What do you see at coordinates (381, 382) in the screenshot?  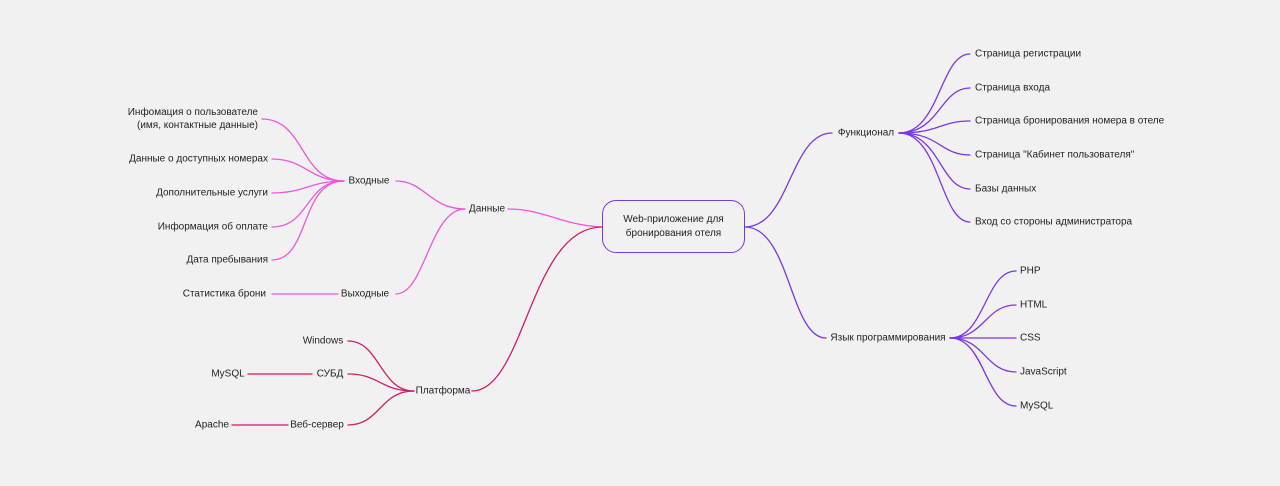 I see `connector-platform-dbms` at bounding box center [381, 382].